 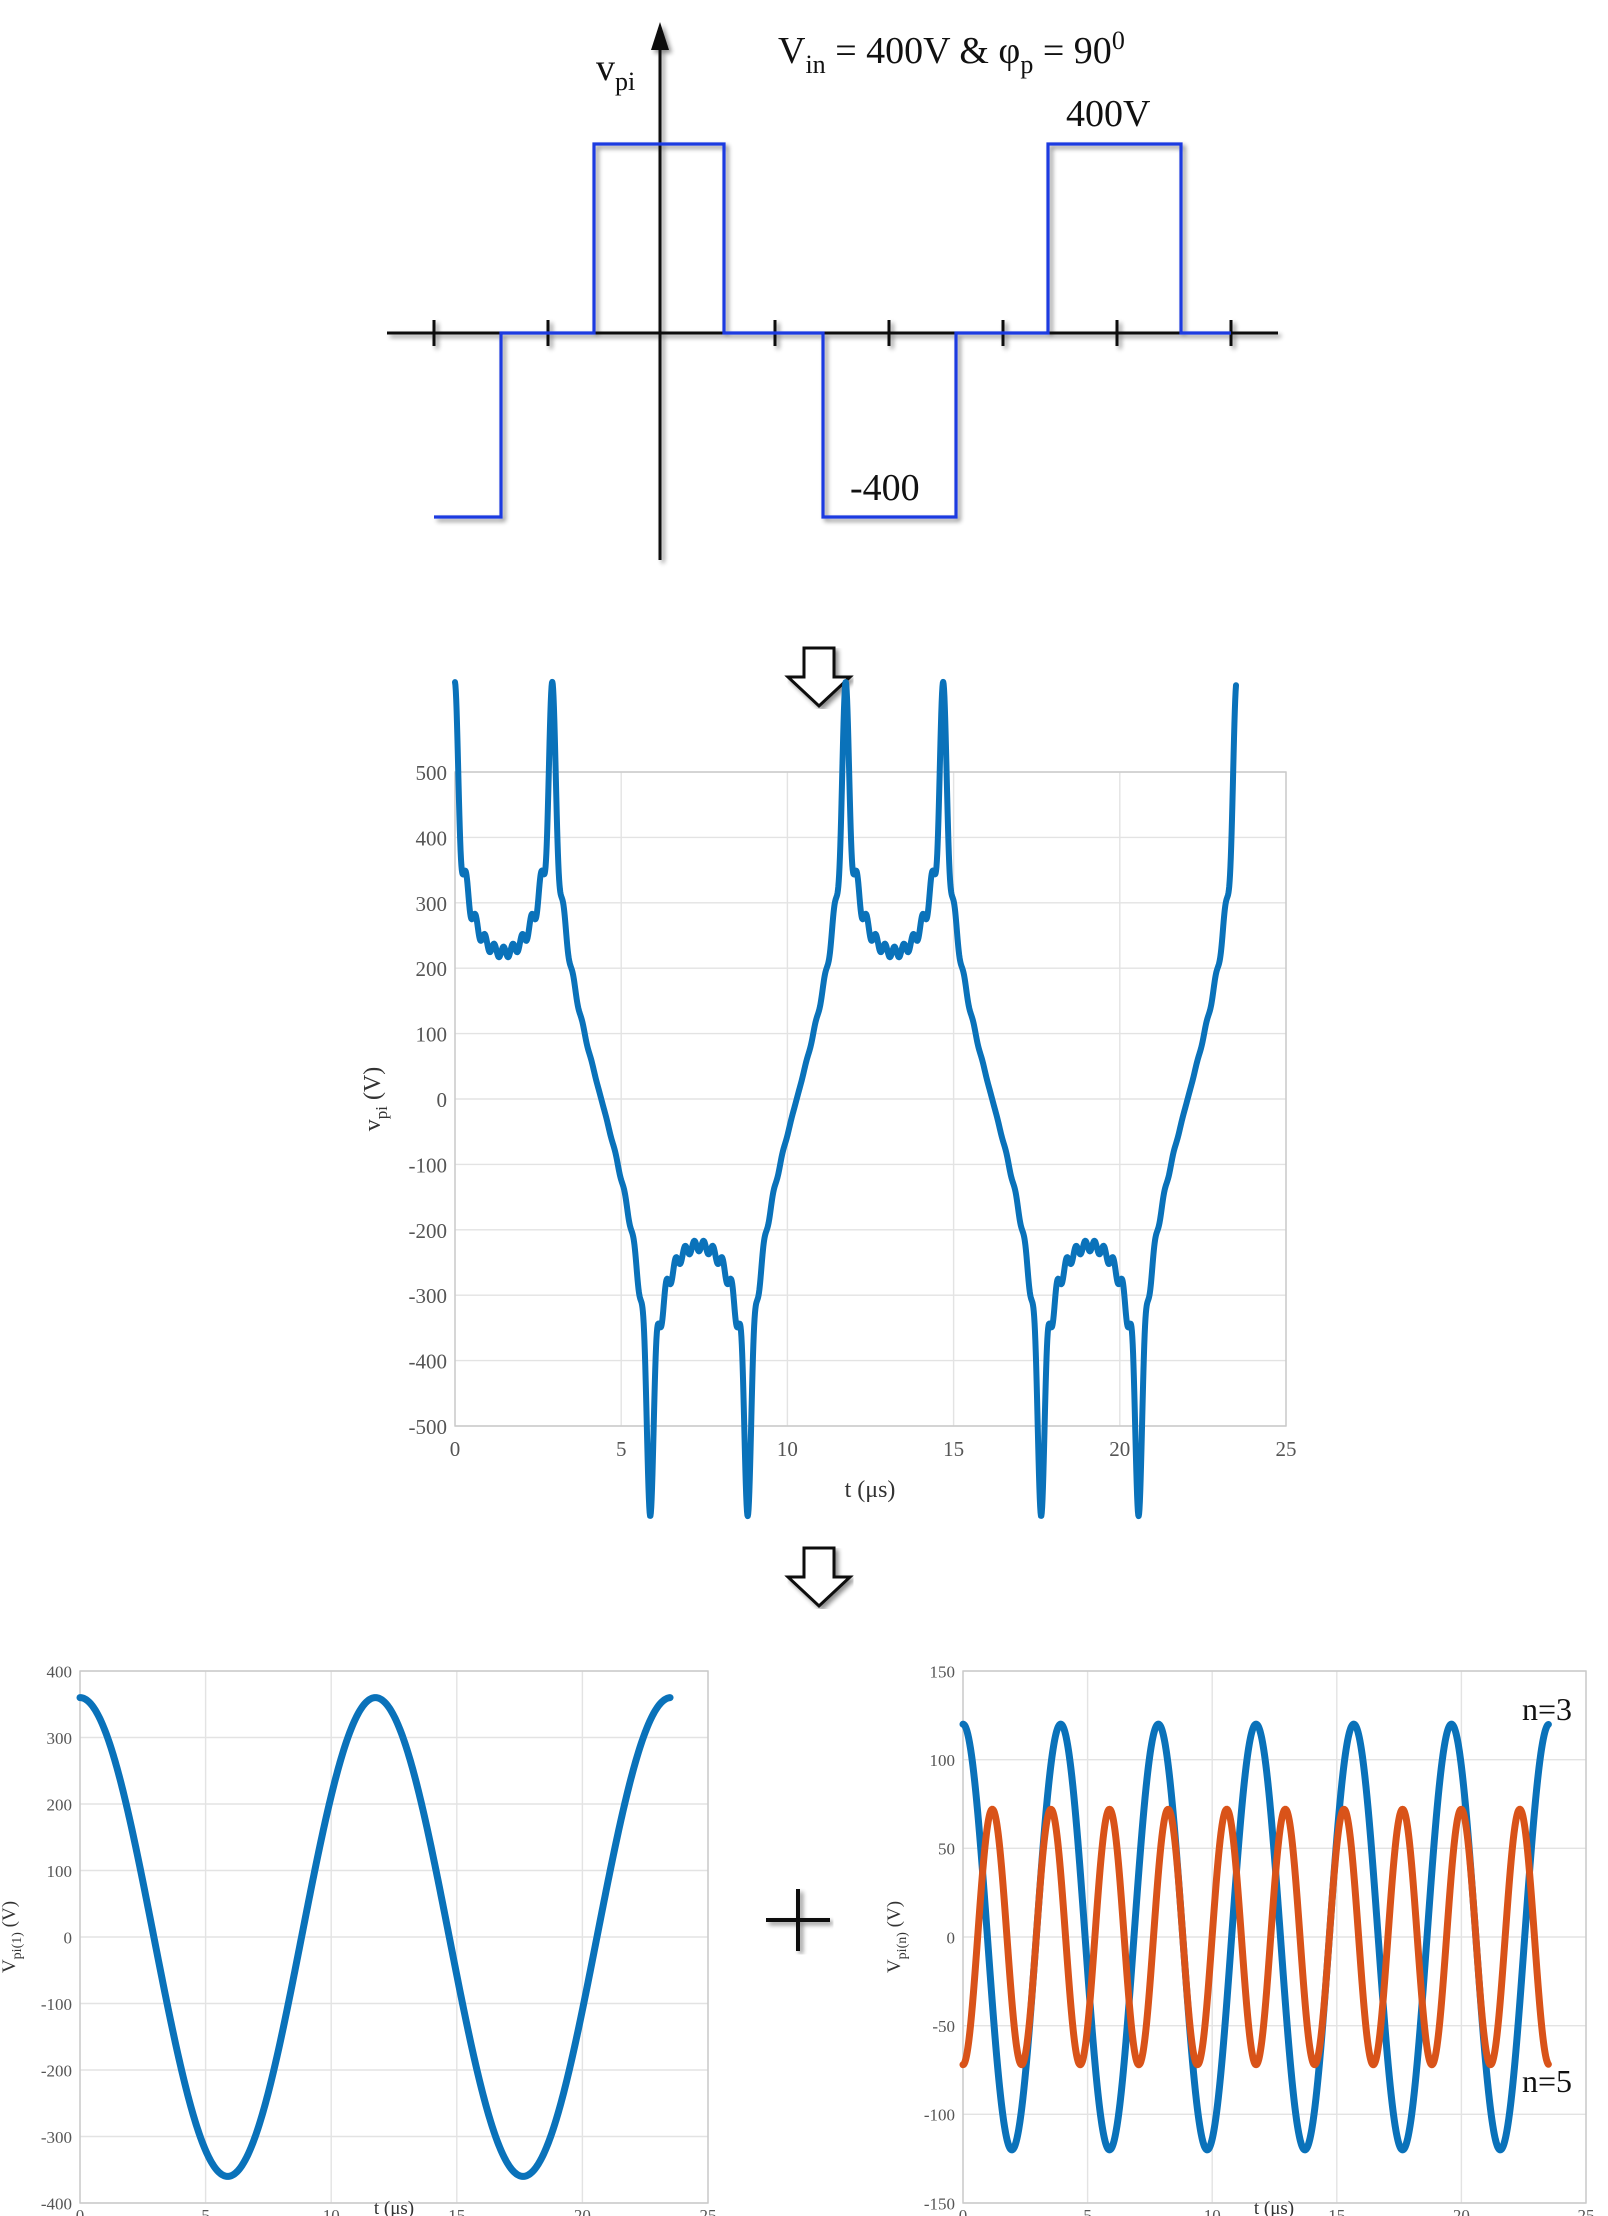 I want to click on sketch-level-400-label: 400V, so click(x=1108, y=114).